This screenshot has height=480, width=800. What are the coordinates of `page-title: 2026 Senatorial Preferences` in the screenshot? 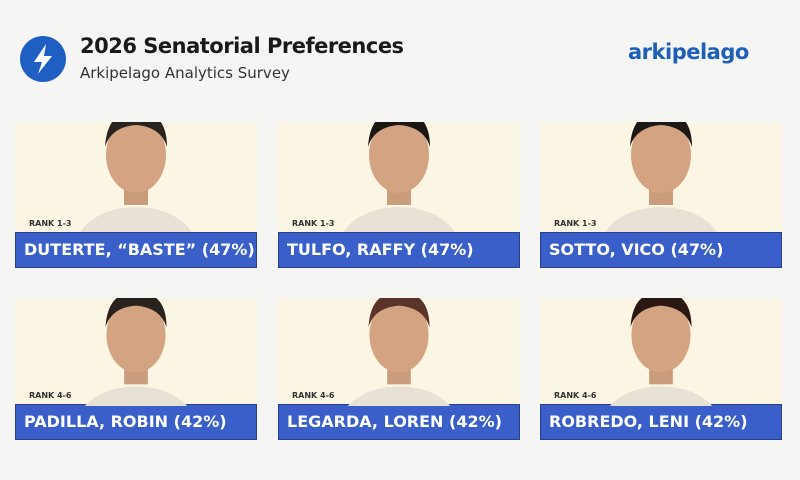 It's located at (242, 46).